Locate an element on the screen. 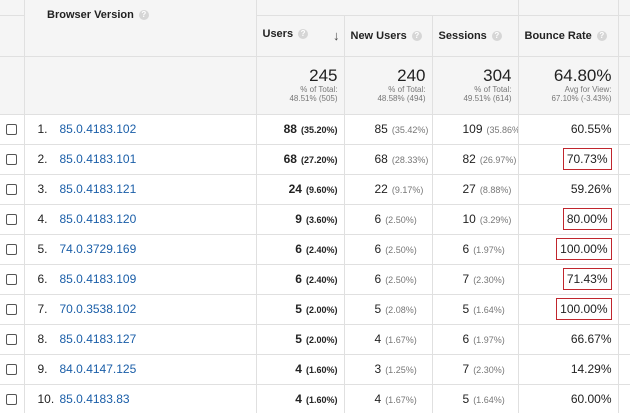 The image size is (630, 413). sessions-cell: 27 (8.88%) is located at coordinates (475, 189).